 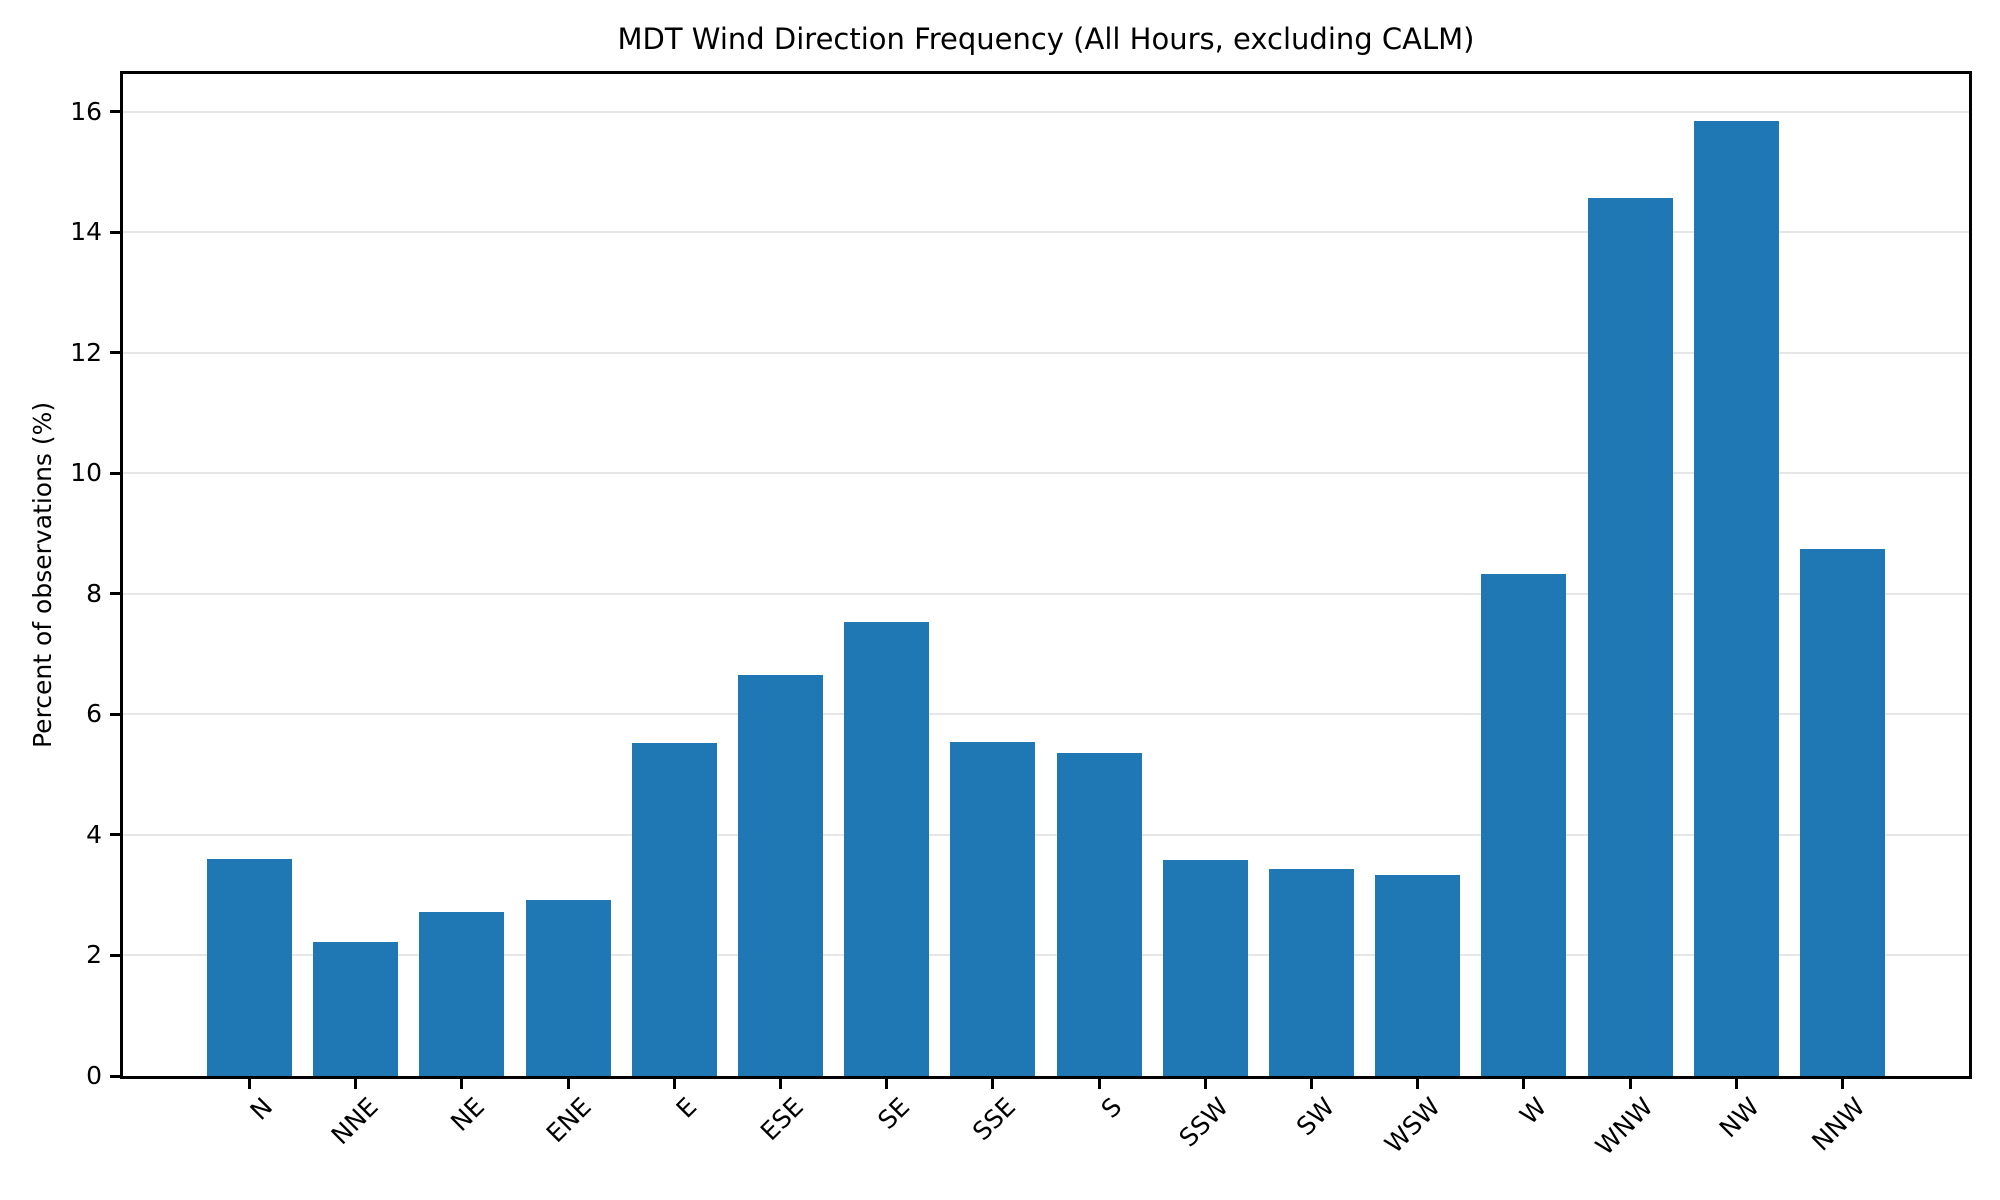 What do you see at coordinates (1099, 1084) in the screenshot?
I see `x-tick-S` at bounding box center [1099, 1084].